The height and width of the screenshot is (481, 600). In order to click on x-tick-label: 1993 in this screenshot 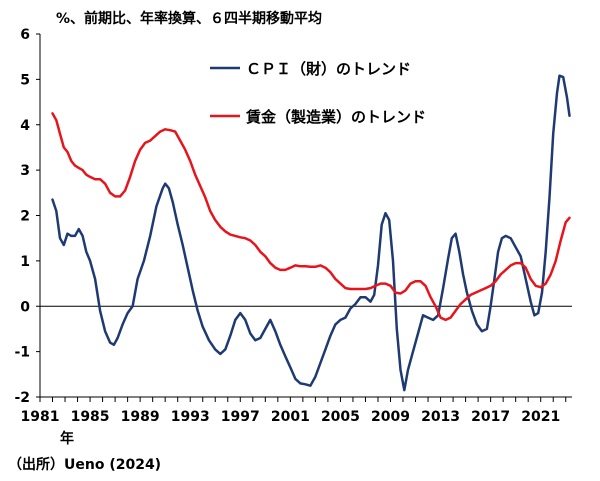, I will do `click(190, 417)`.